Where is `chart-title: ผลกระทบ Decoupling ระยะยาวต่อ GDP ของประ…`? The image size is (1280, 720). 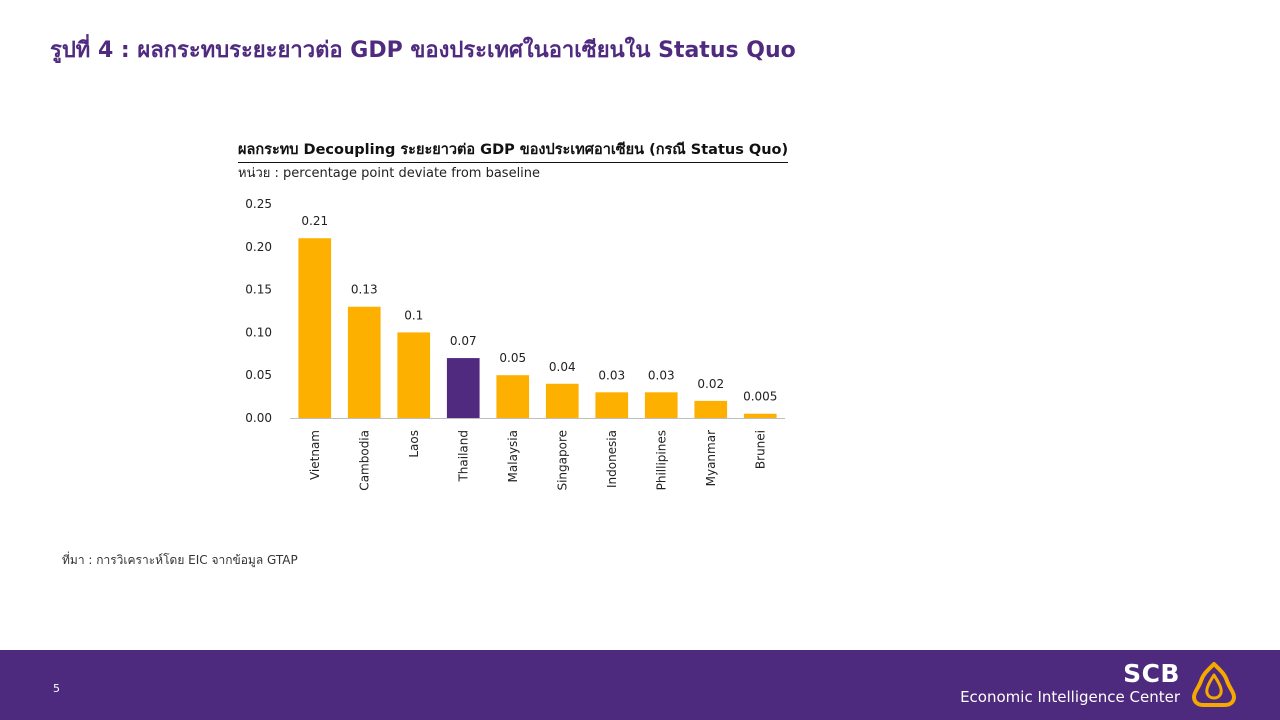 chart-title: ผลกระทบ Decoupling ระยะยาวต่อ GDP ของประ… is located at coordinates (513, 150).